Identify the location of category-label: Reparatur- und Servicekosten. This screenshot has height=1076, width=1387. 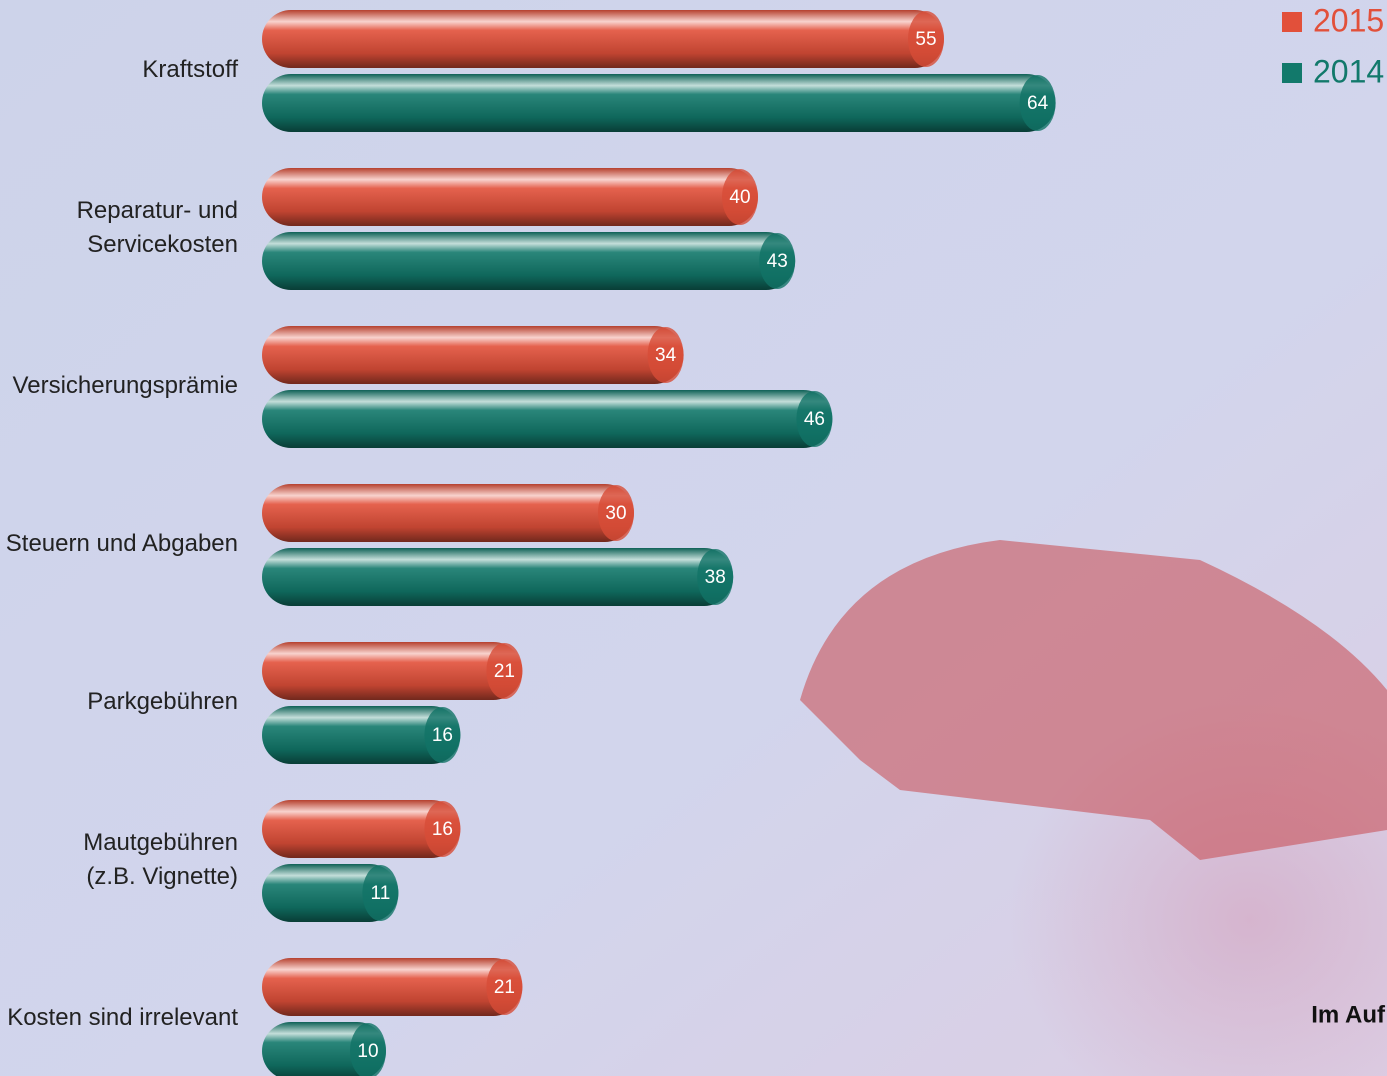
(157, 227).